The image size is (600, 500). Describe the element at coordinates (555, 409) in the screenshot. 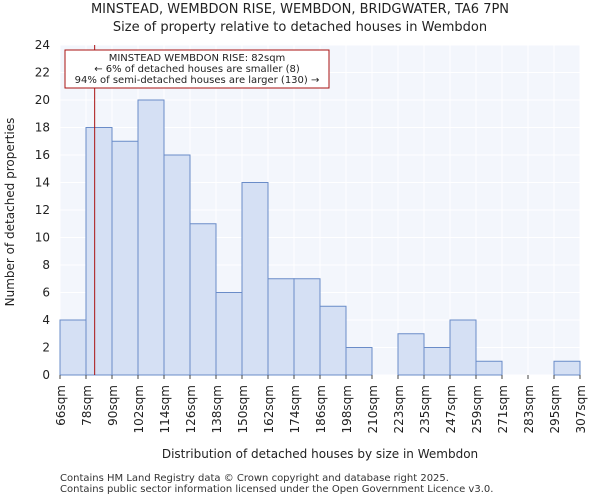

I see `x-tick-label: 295sqm` at that location.